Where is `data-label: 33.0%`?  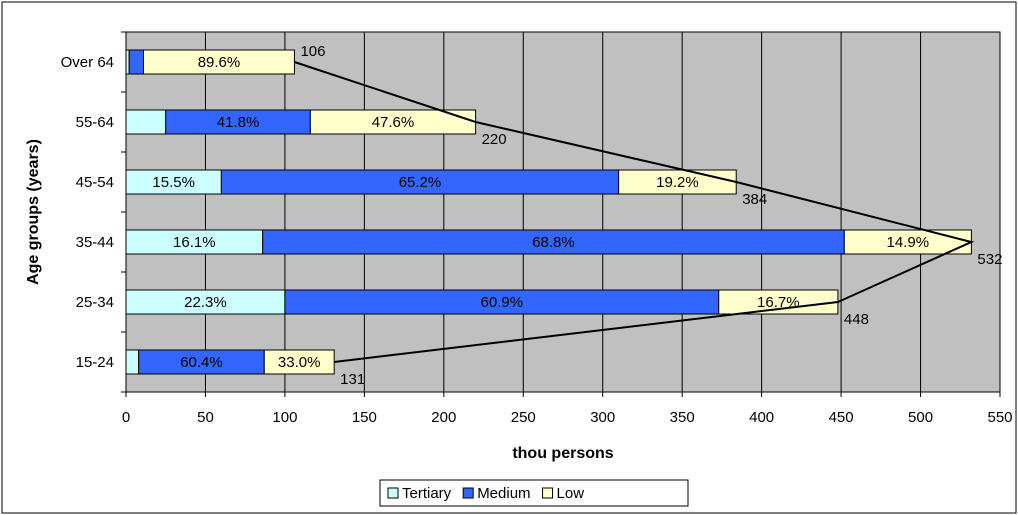
data-label: 33.0% is located at coordinates (299, 362).